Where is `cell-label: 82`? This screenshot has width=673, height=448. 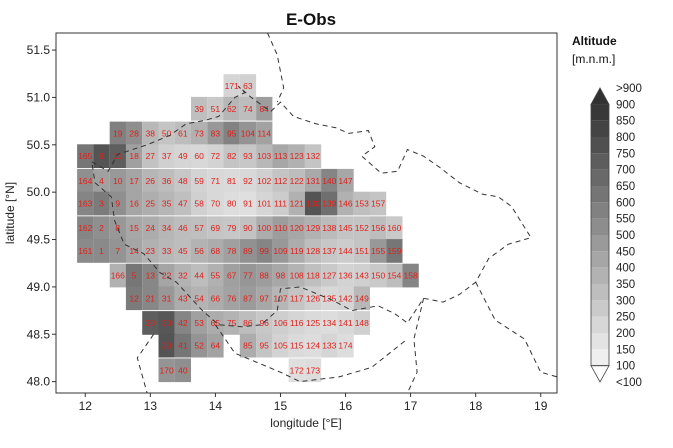
cell-label: 82 is located at coordinates (232, 156).